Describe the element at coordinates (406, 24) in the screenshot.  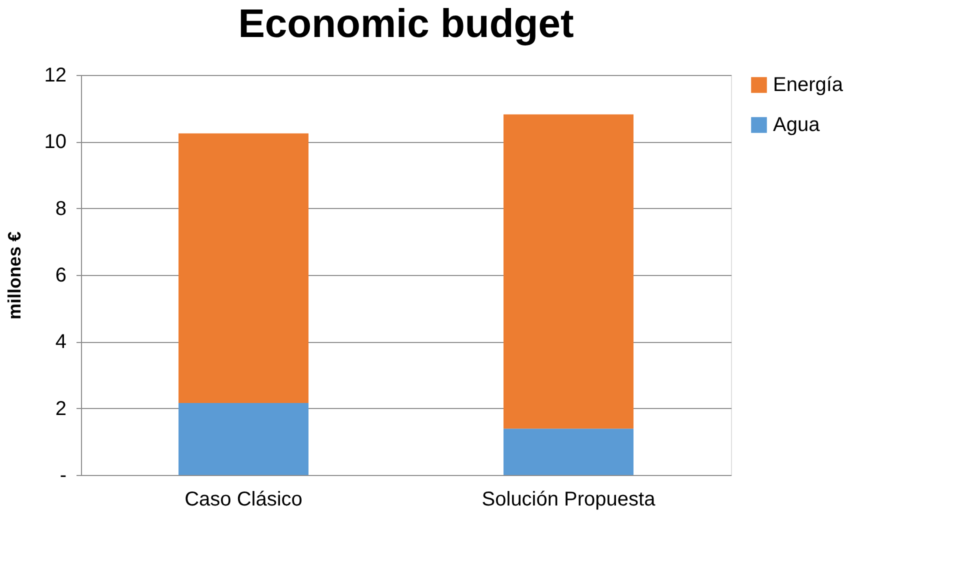
I see `chart-title: Economic budget` at that location.